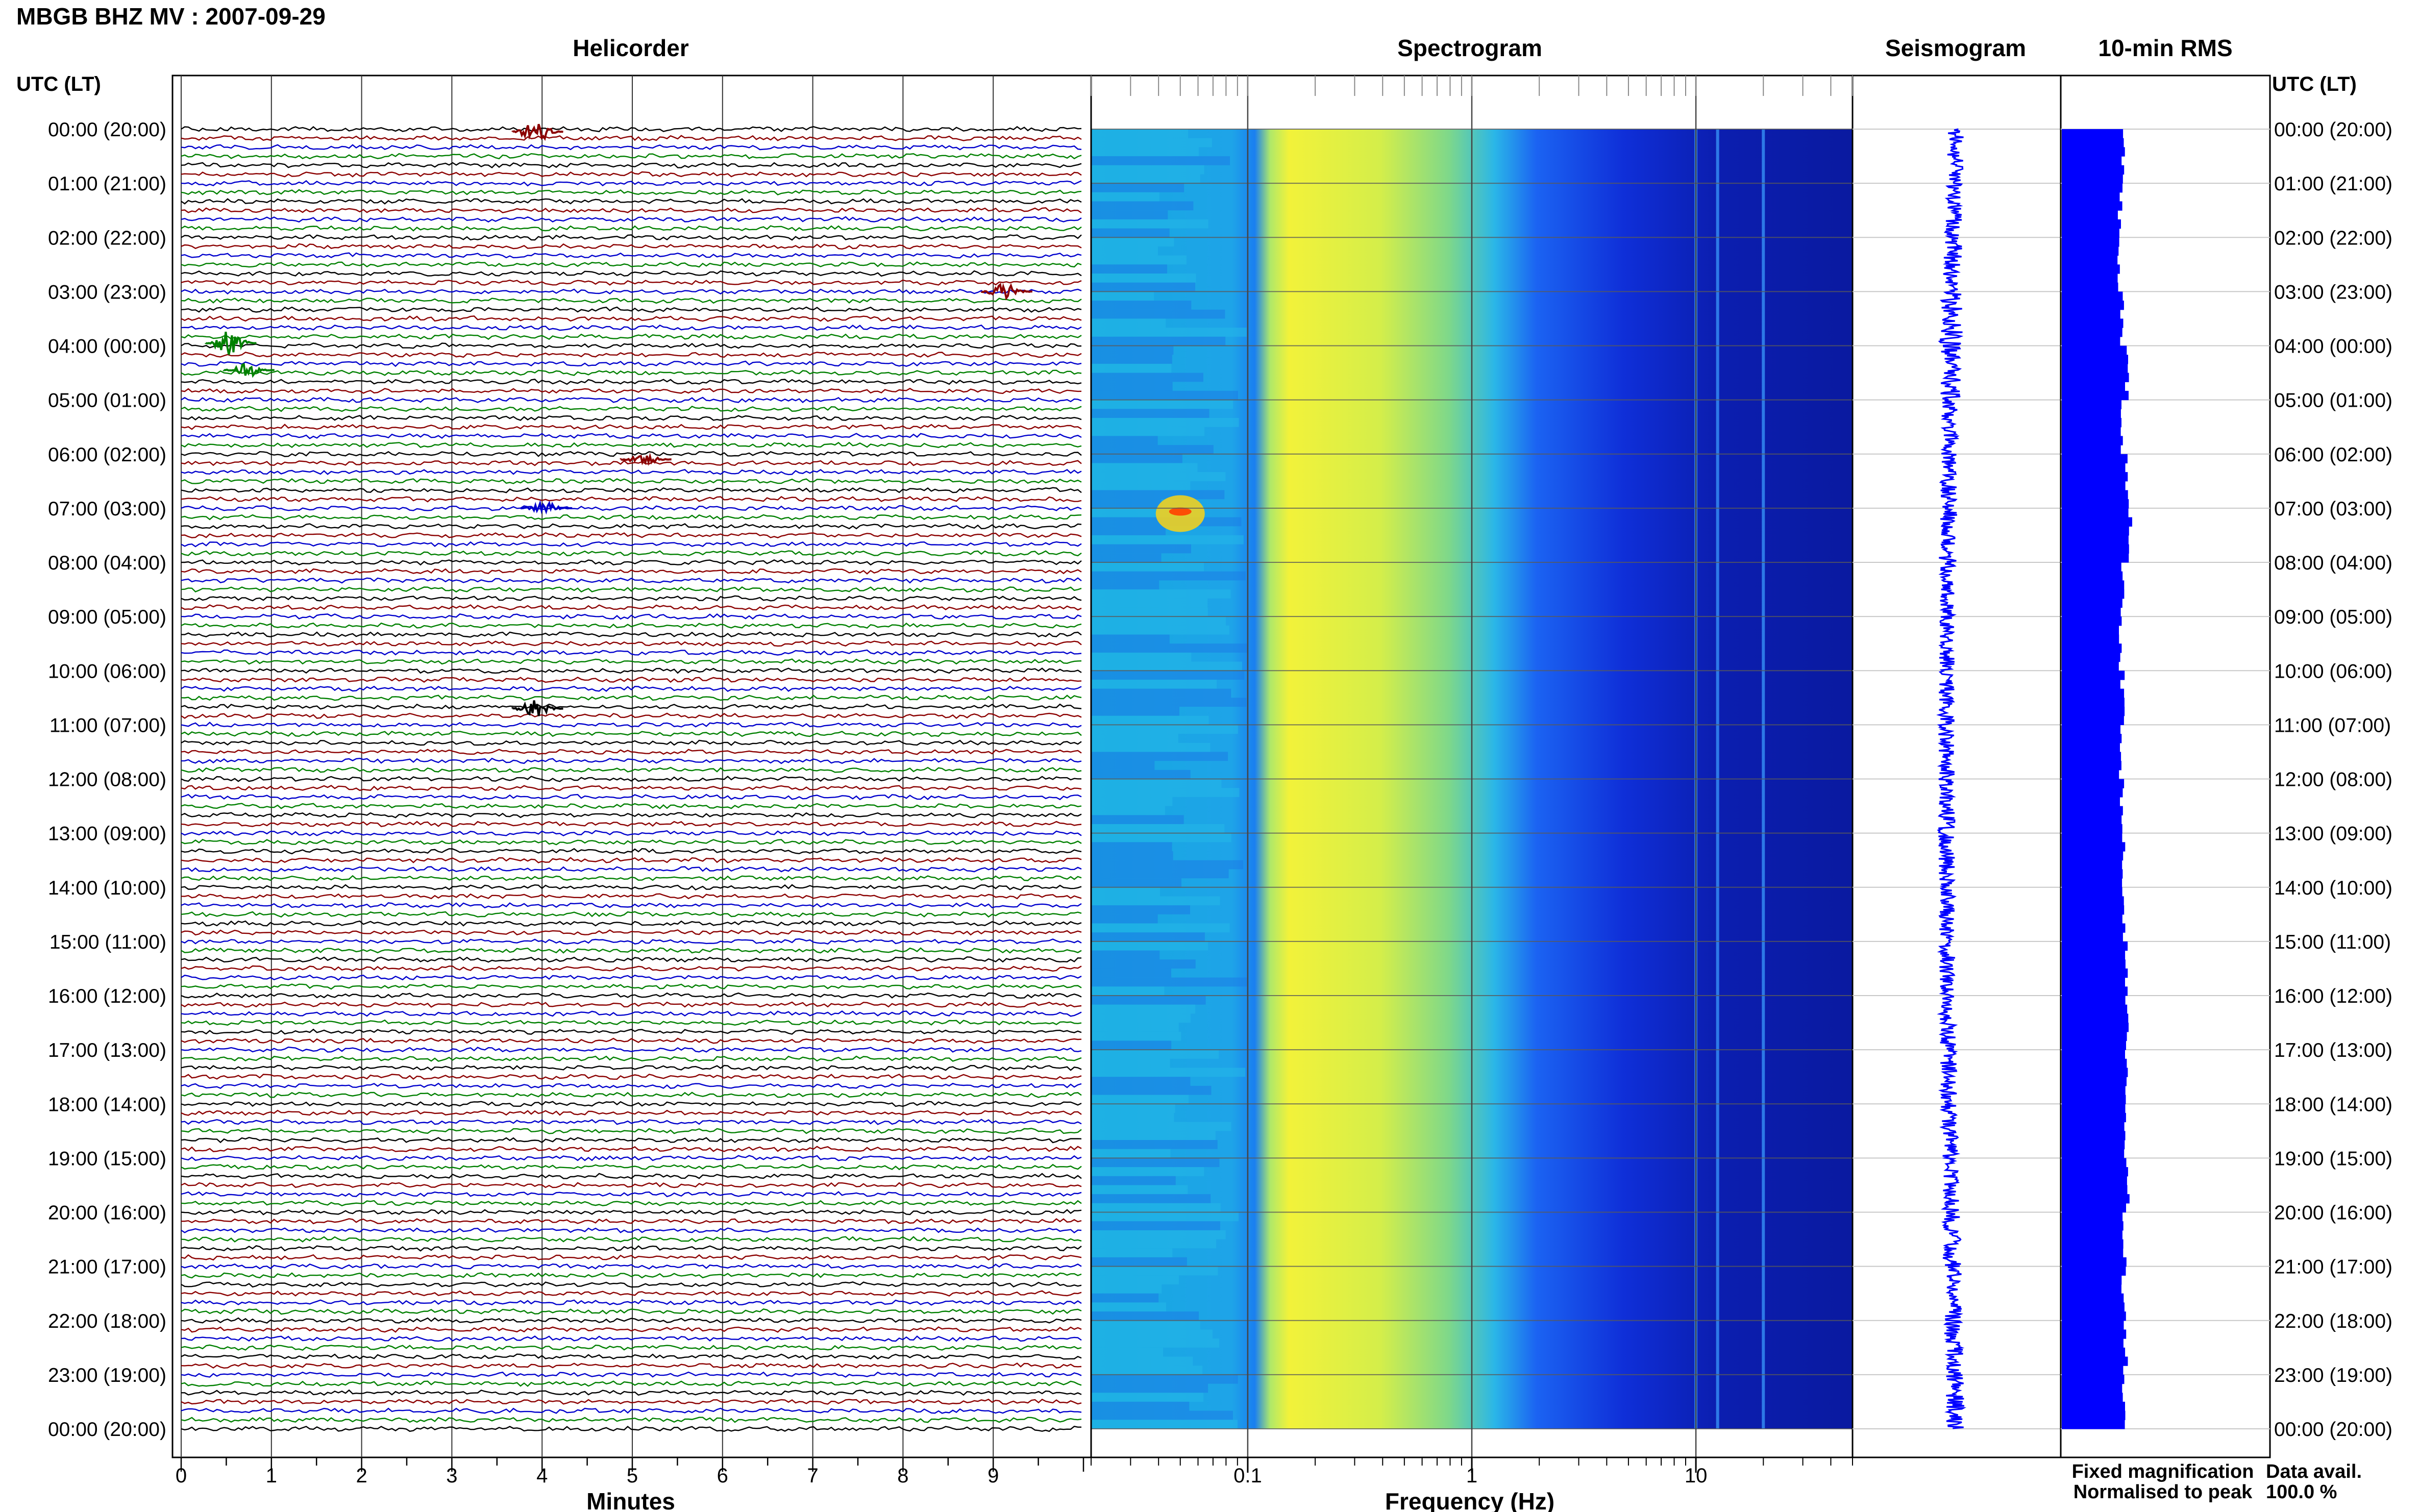 This screenshot has height=1512, width=2419. I want to click on hour-label-right: 00:00 (20:00), so click(2333, 1430).